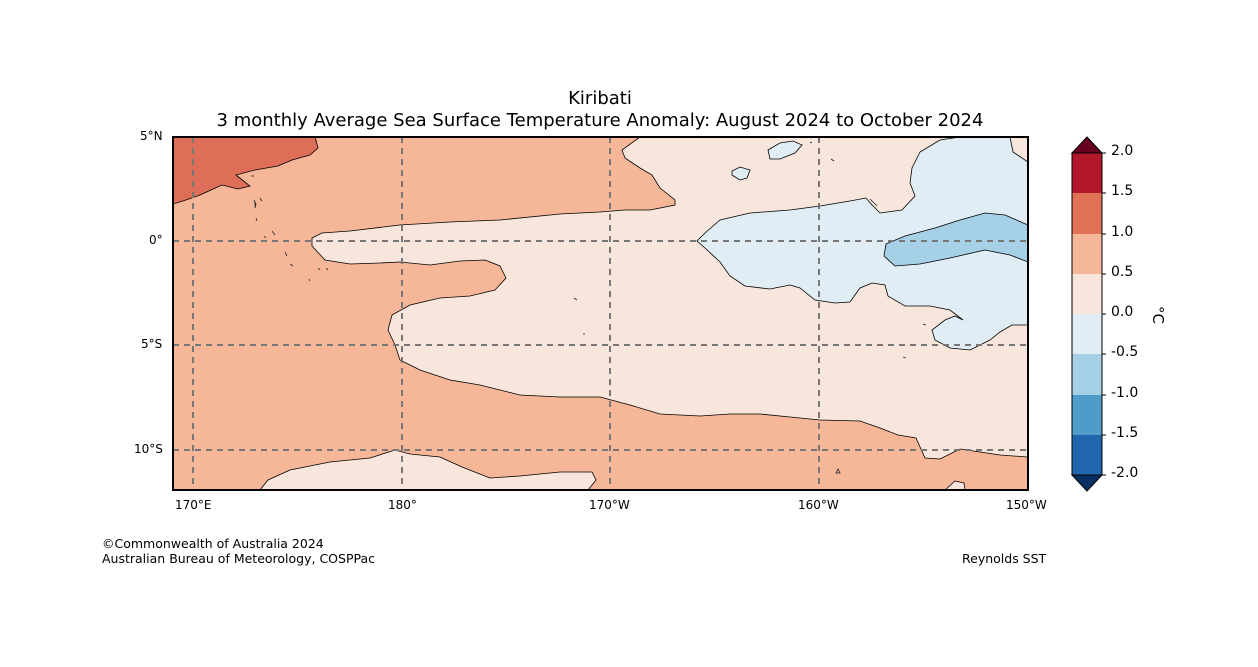 The height and width of the screenshot is (667, 1258). I want to click on lat-label-10s: 10°S, so click(148, 449).